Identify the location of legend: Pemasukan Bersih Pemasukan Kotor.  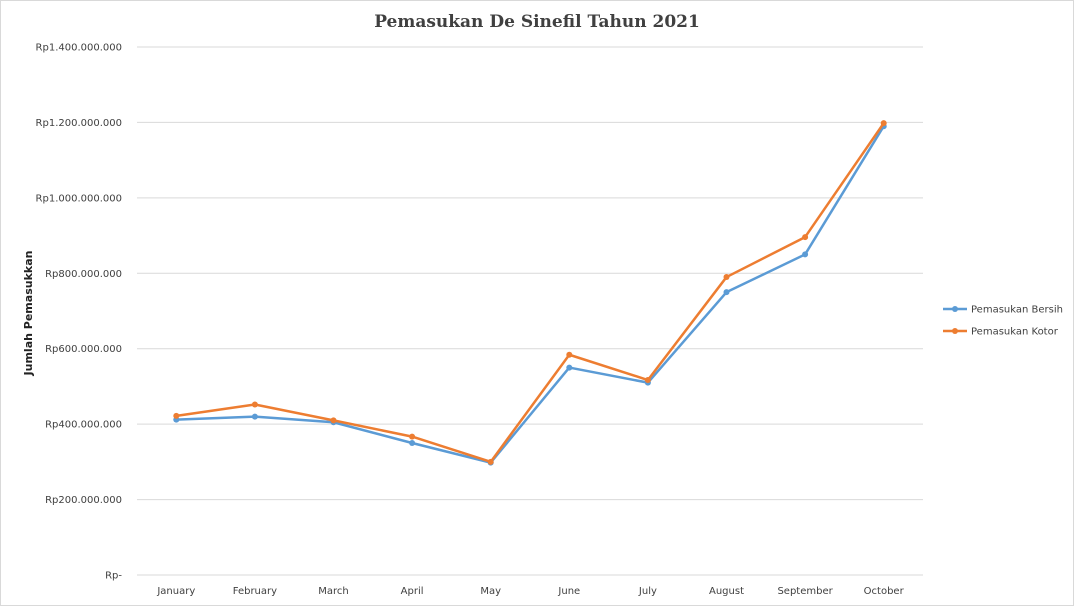
(1003, 321).